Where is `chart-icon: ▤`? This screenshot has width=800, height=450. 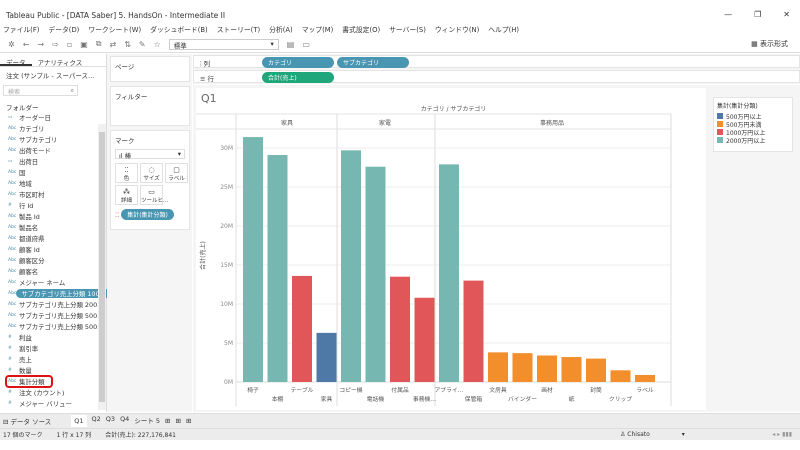
chart-icon: ▤ is located at coordinates (290, 44).